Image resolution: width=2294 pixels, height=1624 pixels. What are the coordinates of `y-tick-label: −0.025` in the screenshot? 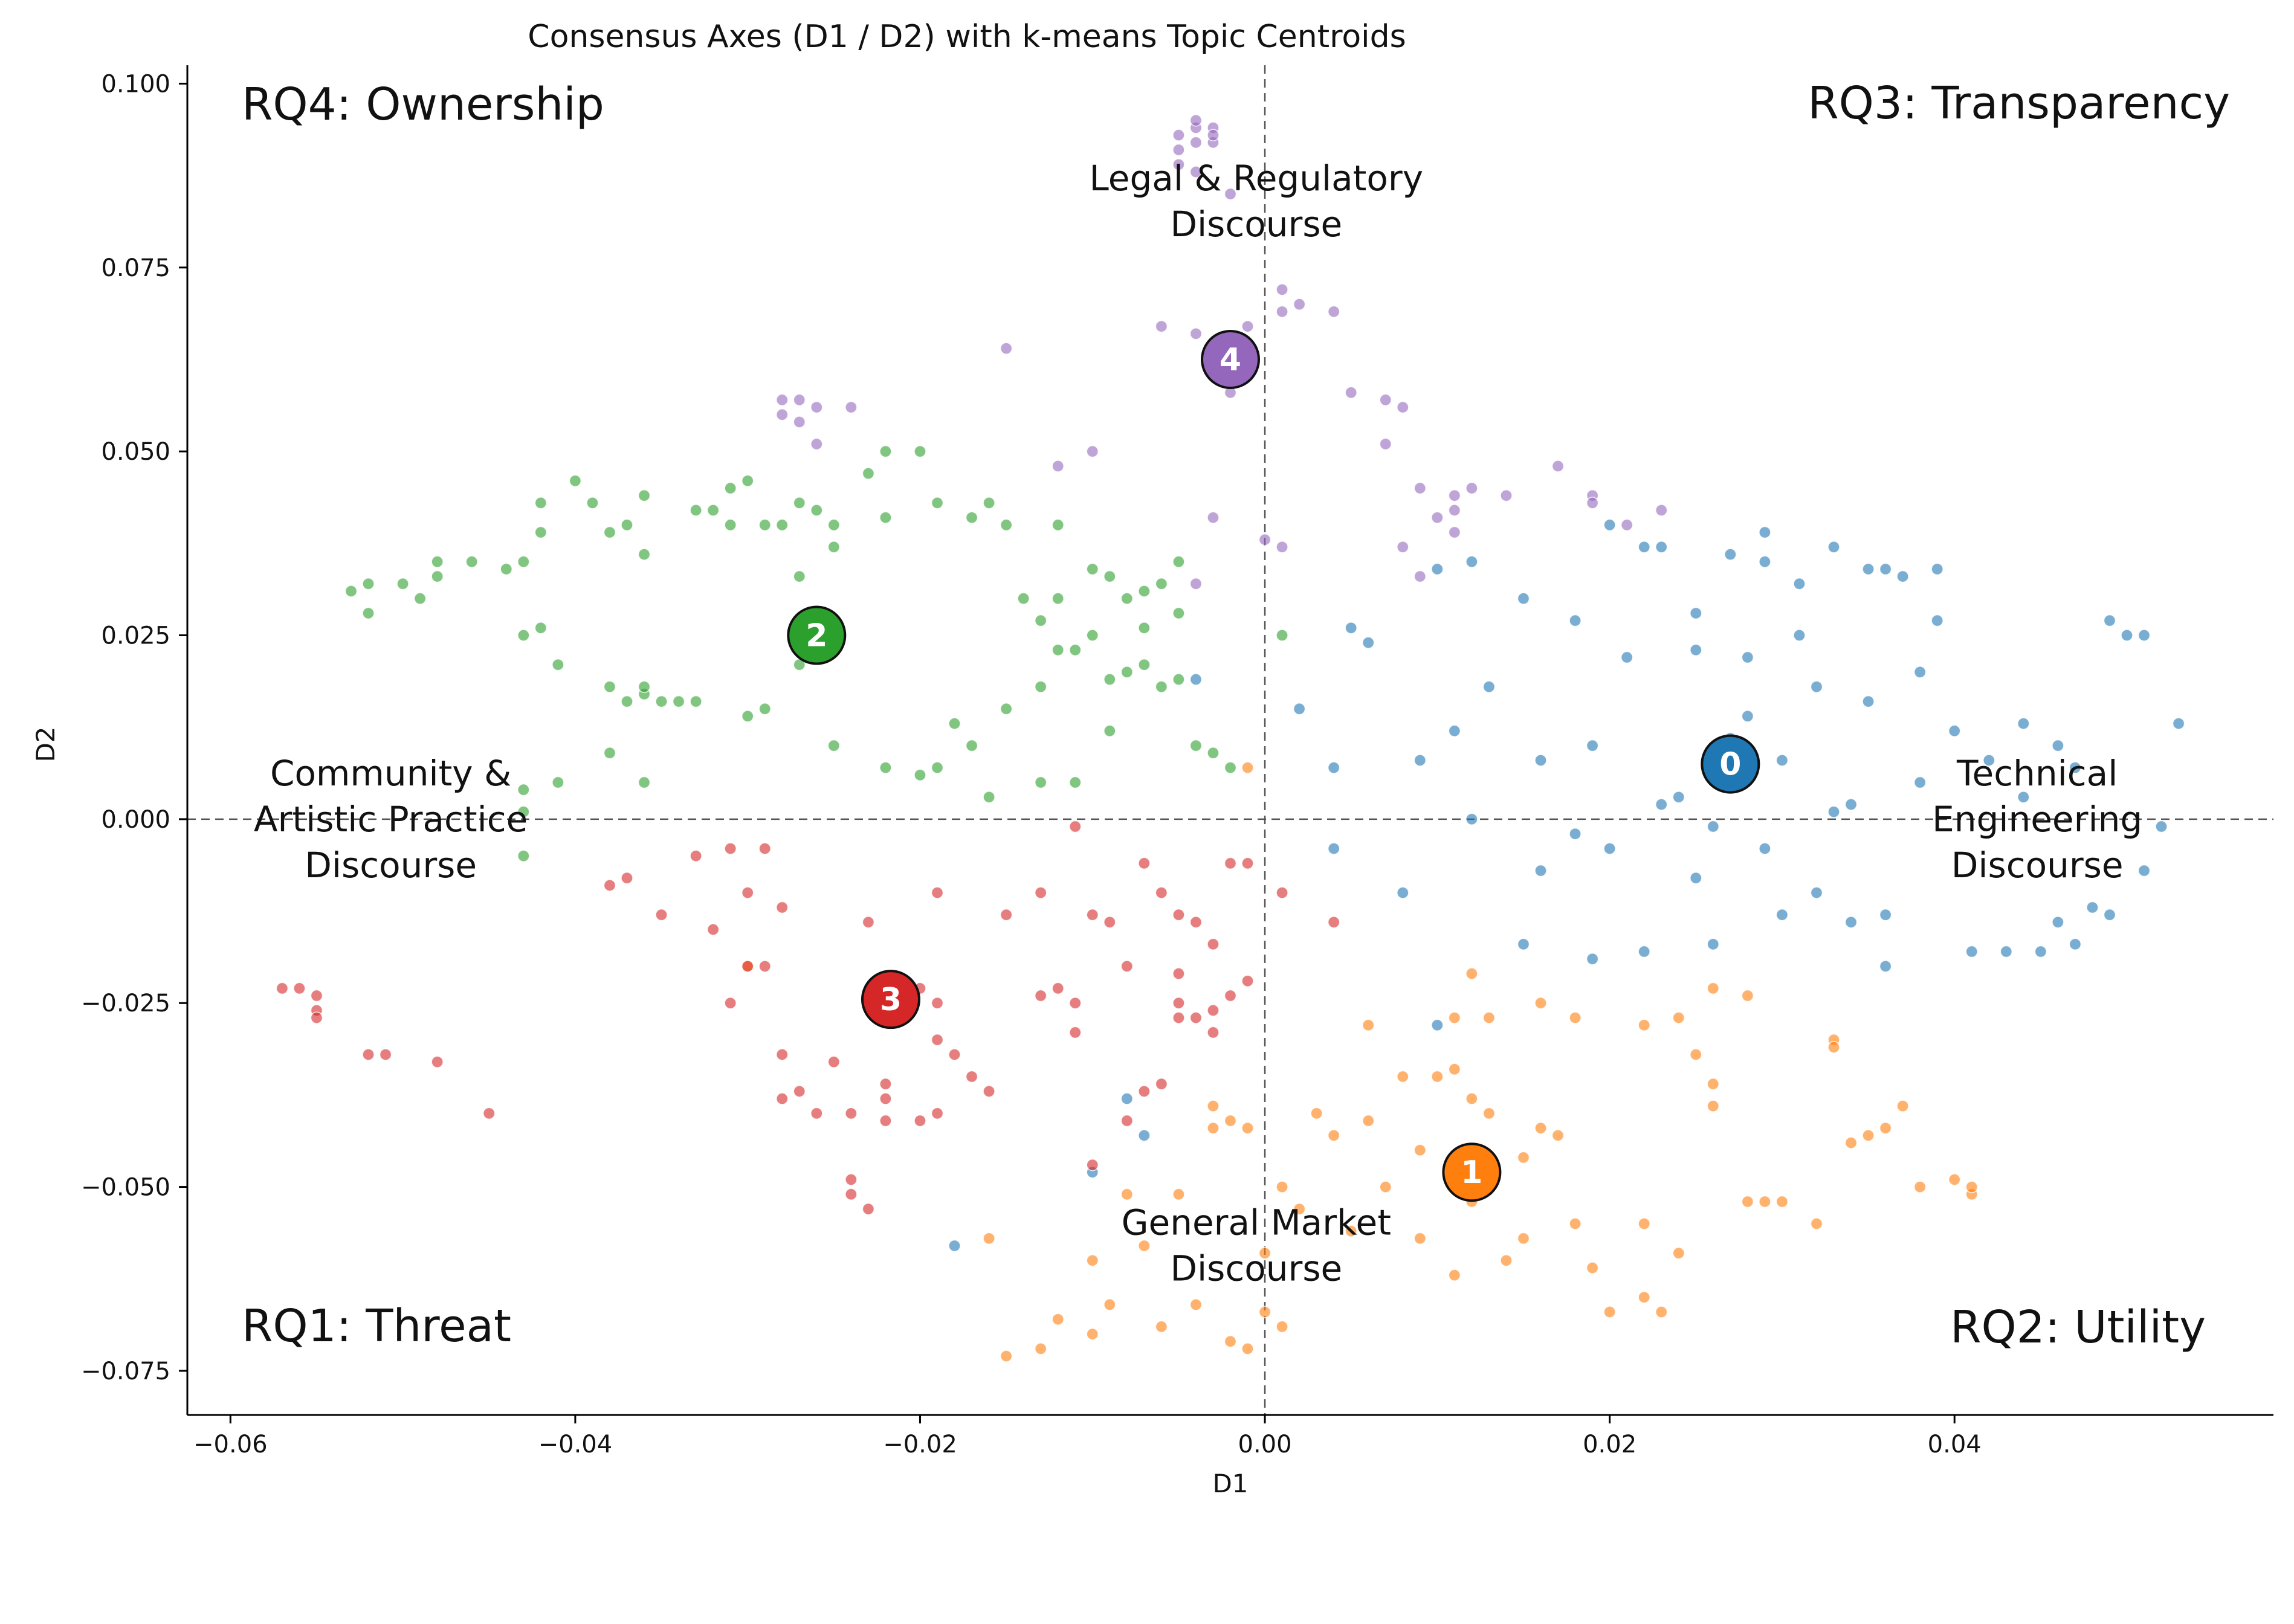 It's located at (125, 1003).